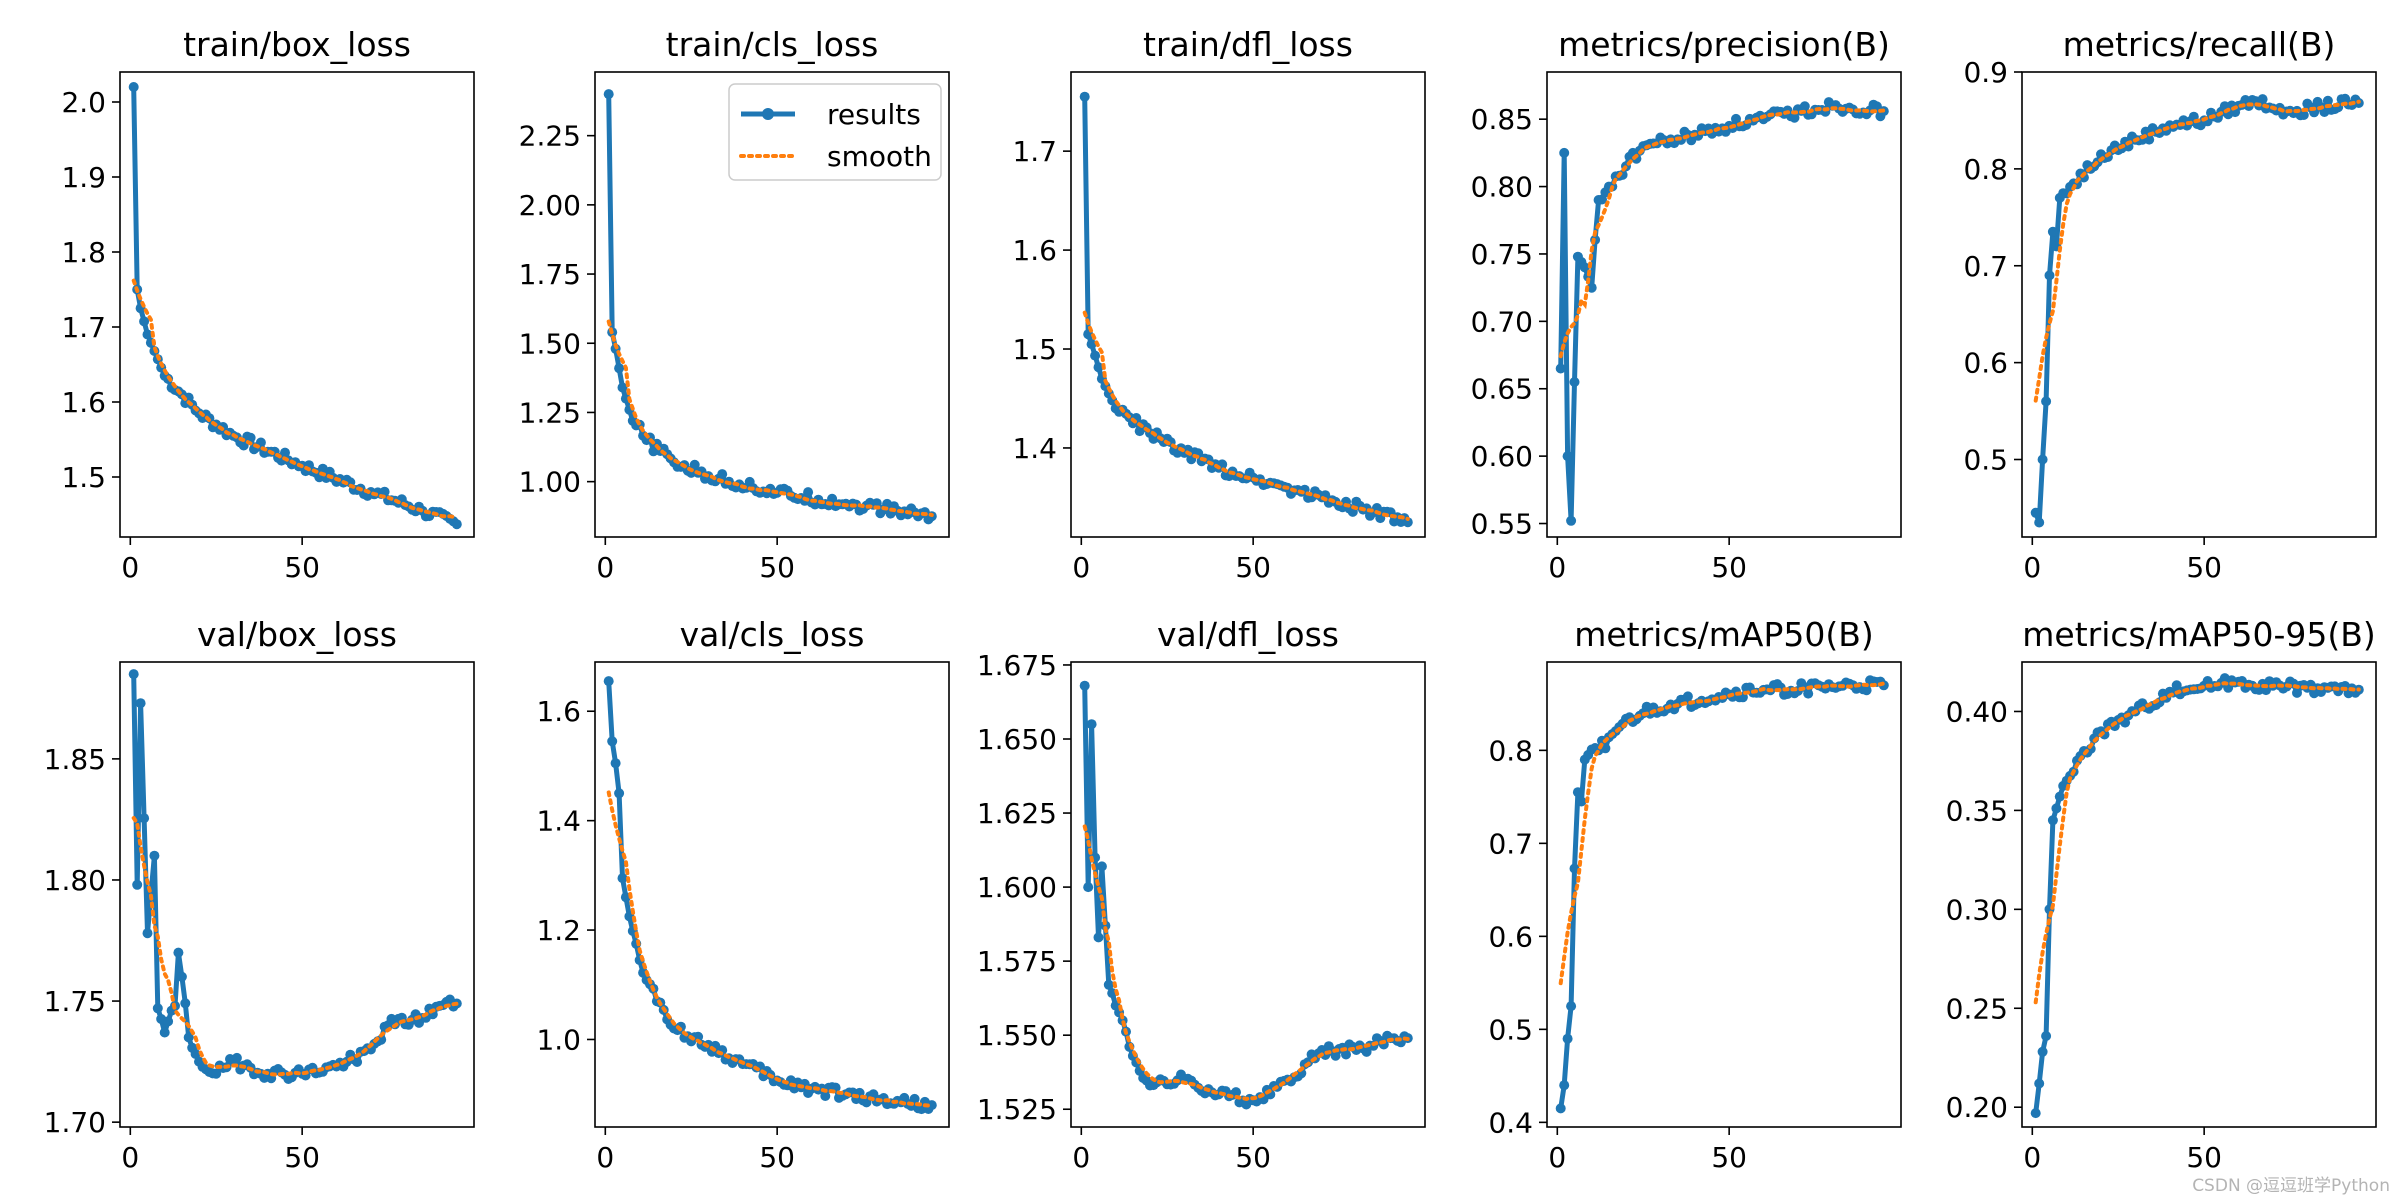  I want to click on y-tick-label: 1.7, so click(83, 327).